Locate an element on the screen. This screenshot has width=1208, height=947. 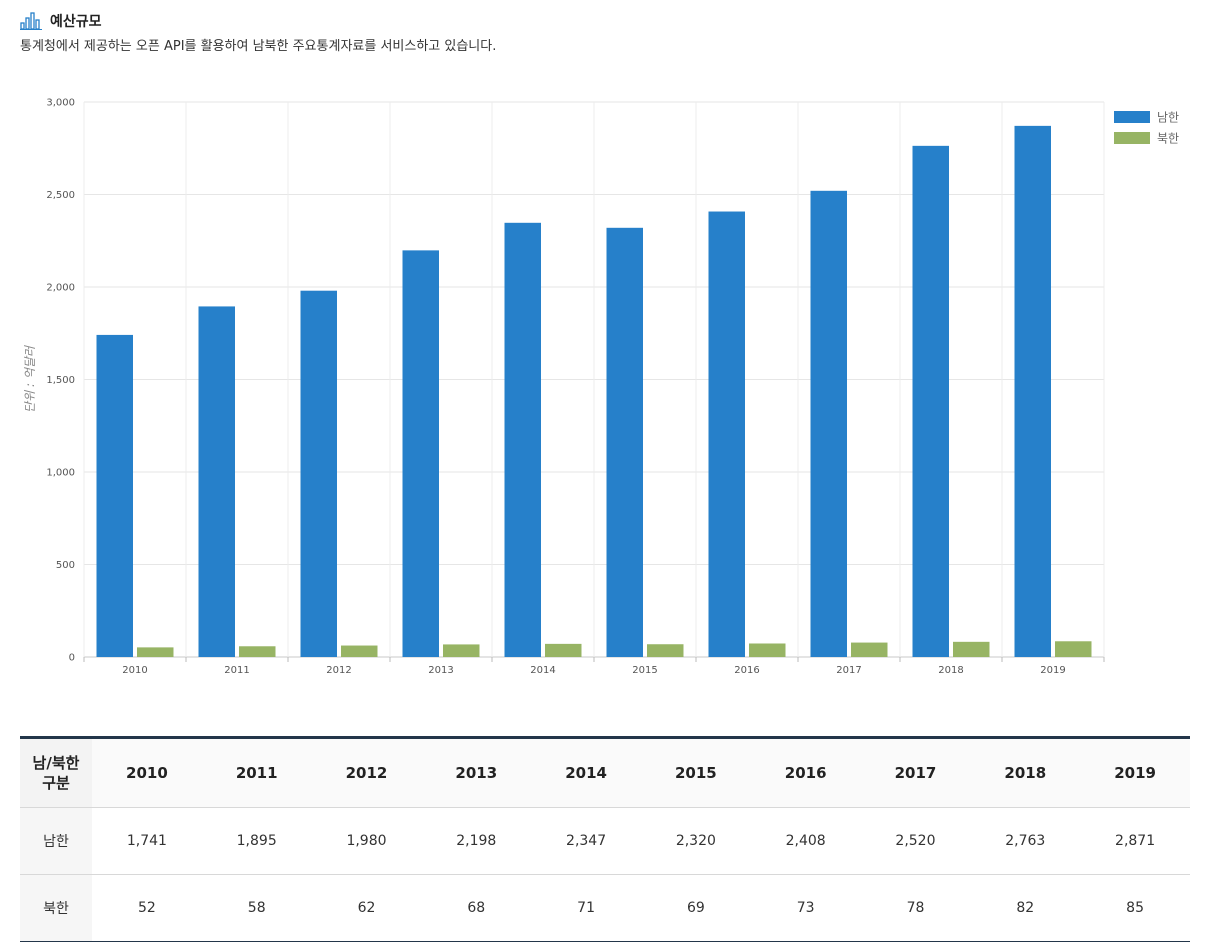
table-cell: 82 is located at coordinates (1025, 908).